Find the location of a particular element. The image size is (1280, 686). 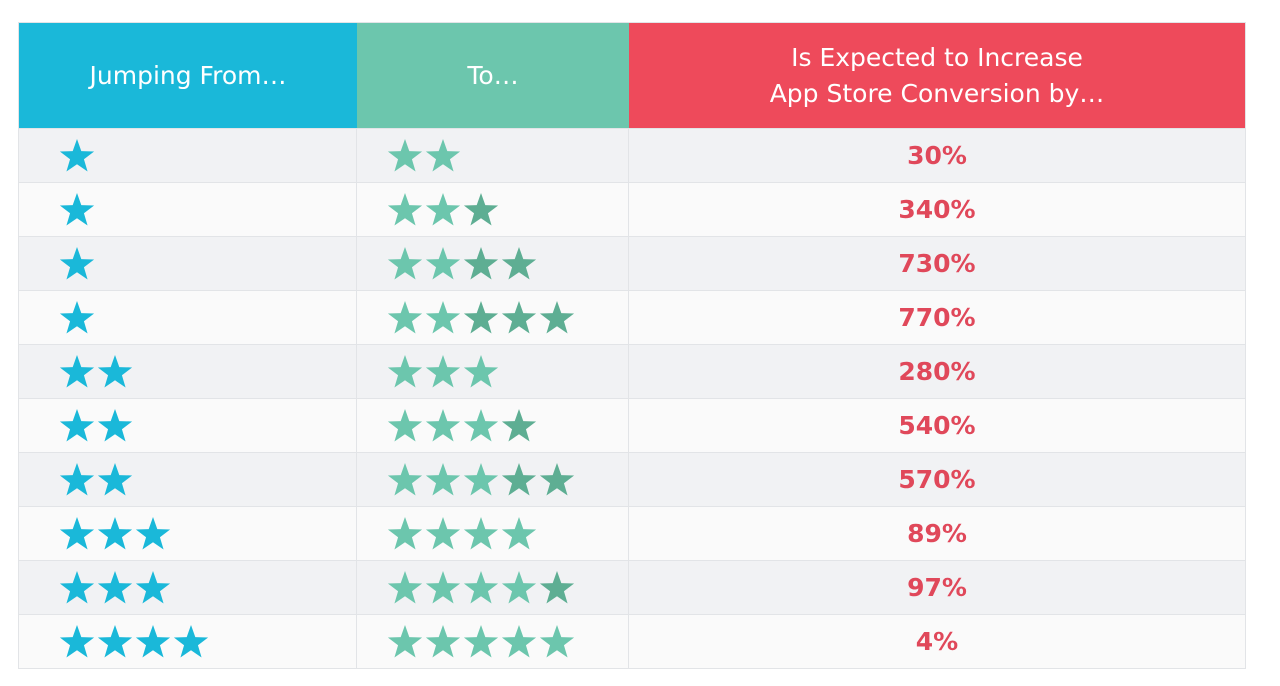

increase-cell: 97% is located at coordinates (937, 587).